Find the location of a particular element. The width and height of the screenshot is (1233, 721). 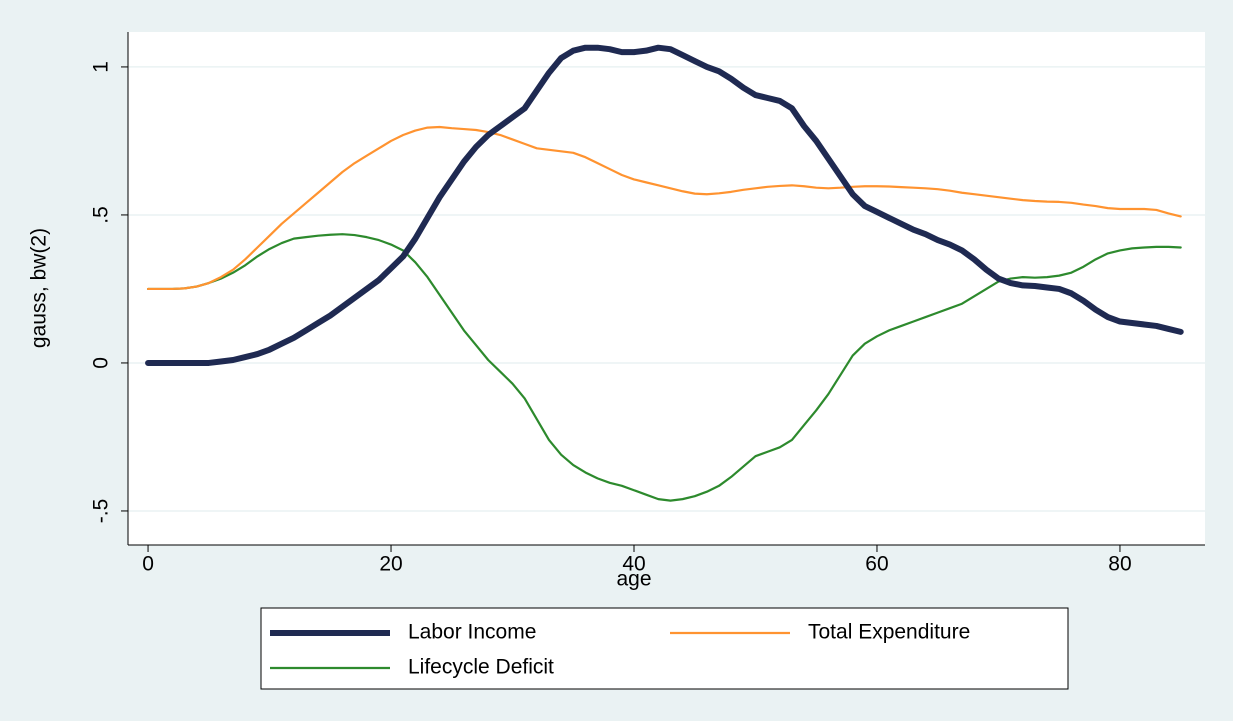

x-tick-label: 20 is located at coordinates (390, 564).